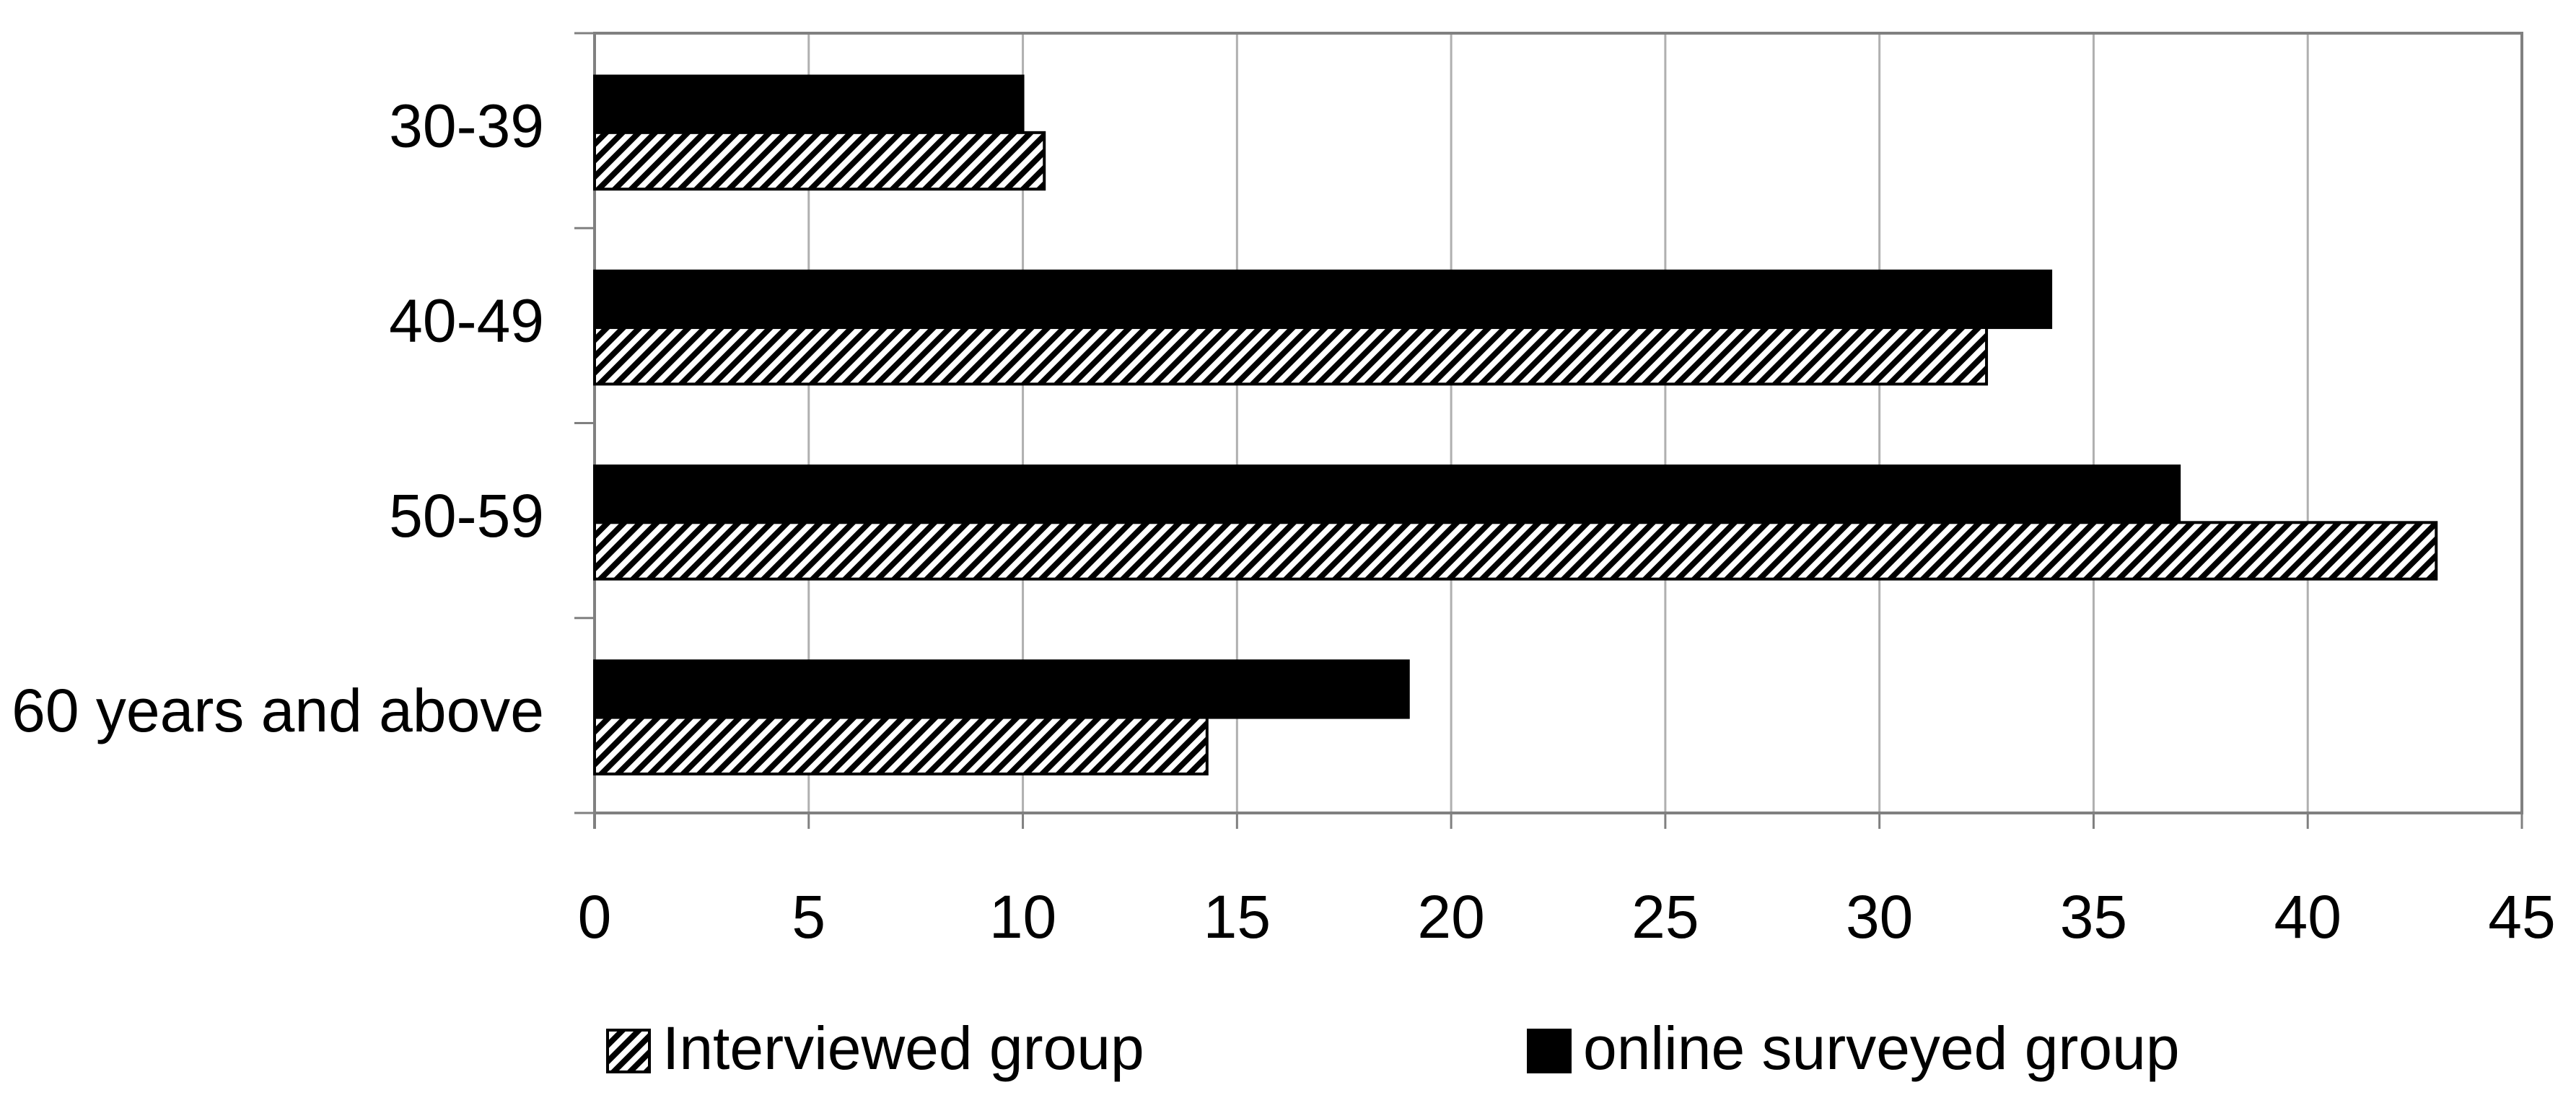 The width and height of the screenshot is (2576, 1108). Describe the element at coordinates (1882, 1048) in the screenshot. I see `legend-label: online surveyed group` at that location.